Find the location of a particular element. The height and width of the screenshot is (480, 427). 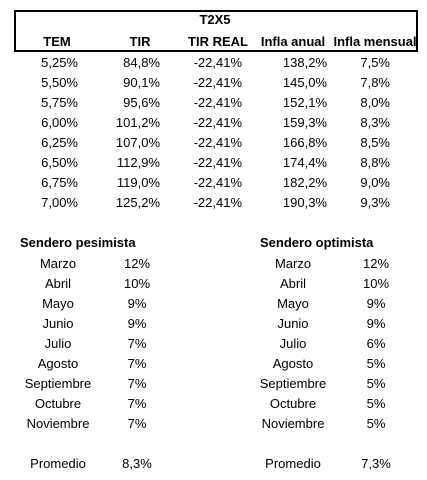

average-value: 7,3% is located at coordinates (376, 463).